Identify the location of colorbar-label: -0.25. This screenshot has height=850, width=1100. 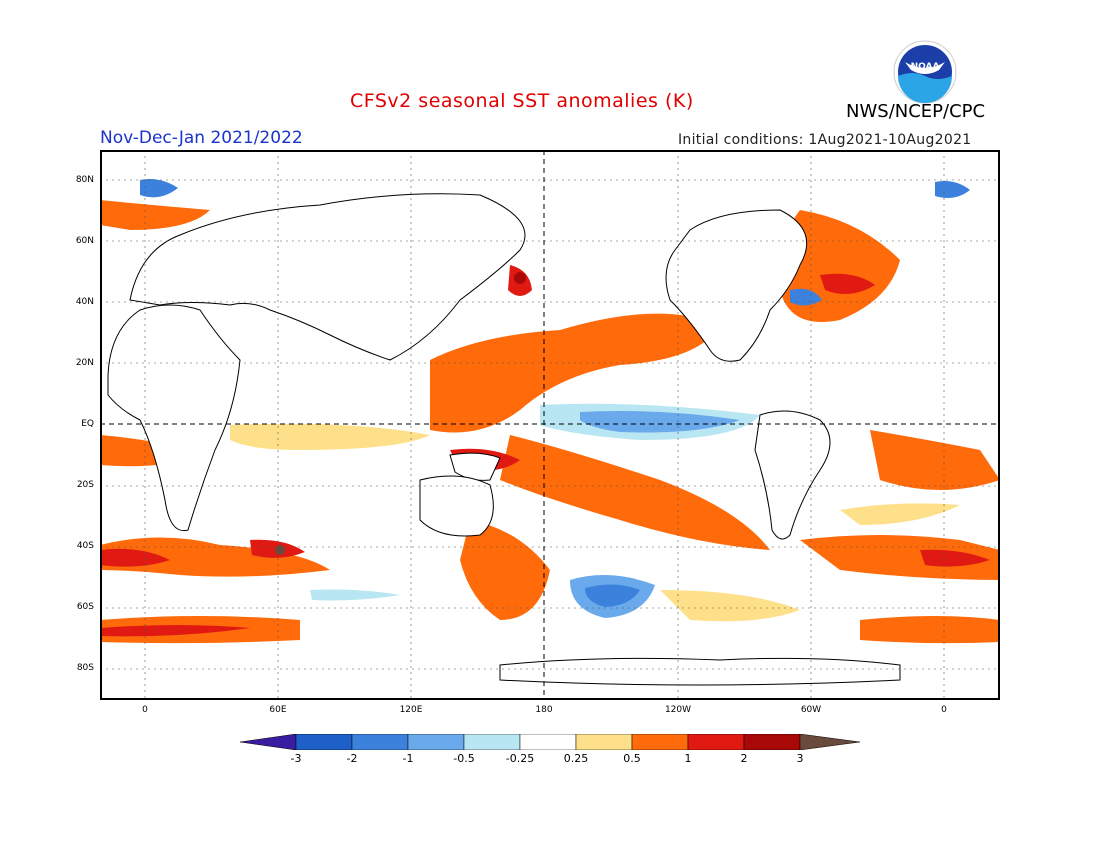
(520, 758).